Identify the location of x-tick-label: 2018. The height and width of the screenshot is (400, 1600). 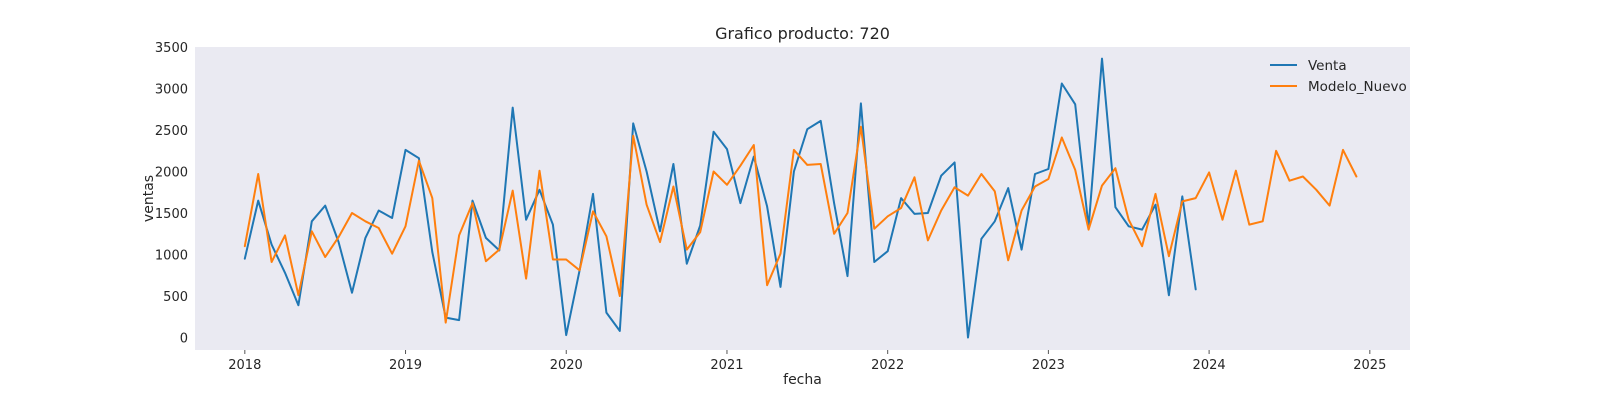
(244, 365).